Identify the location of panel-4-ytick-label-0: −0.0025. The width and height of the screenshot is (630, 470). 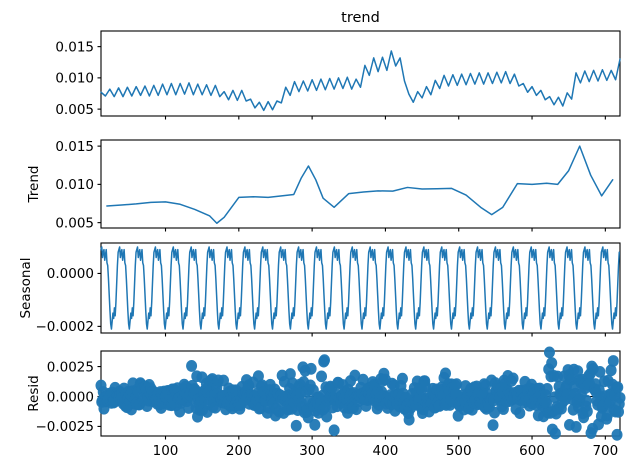
(64, 427).